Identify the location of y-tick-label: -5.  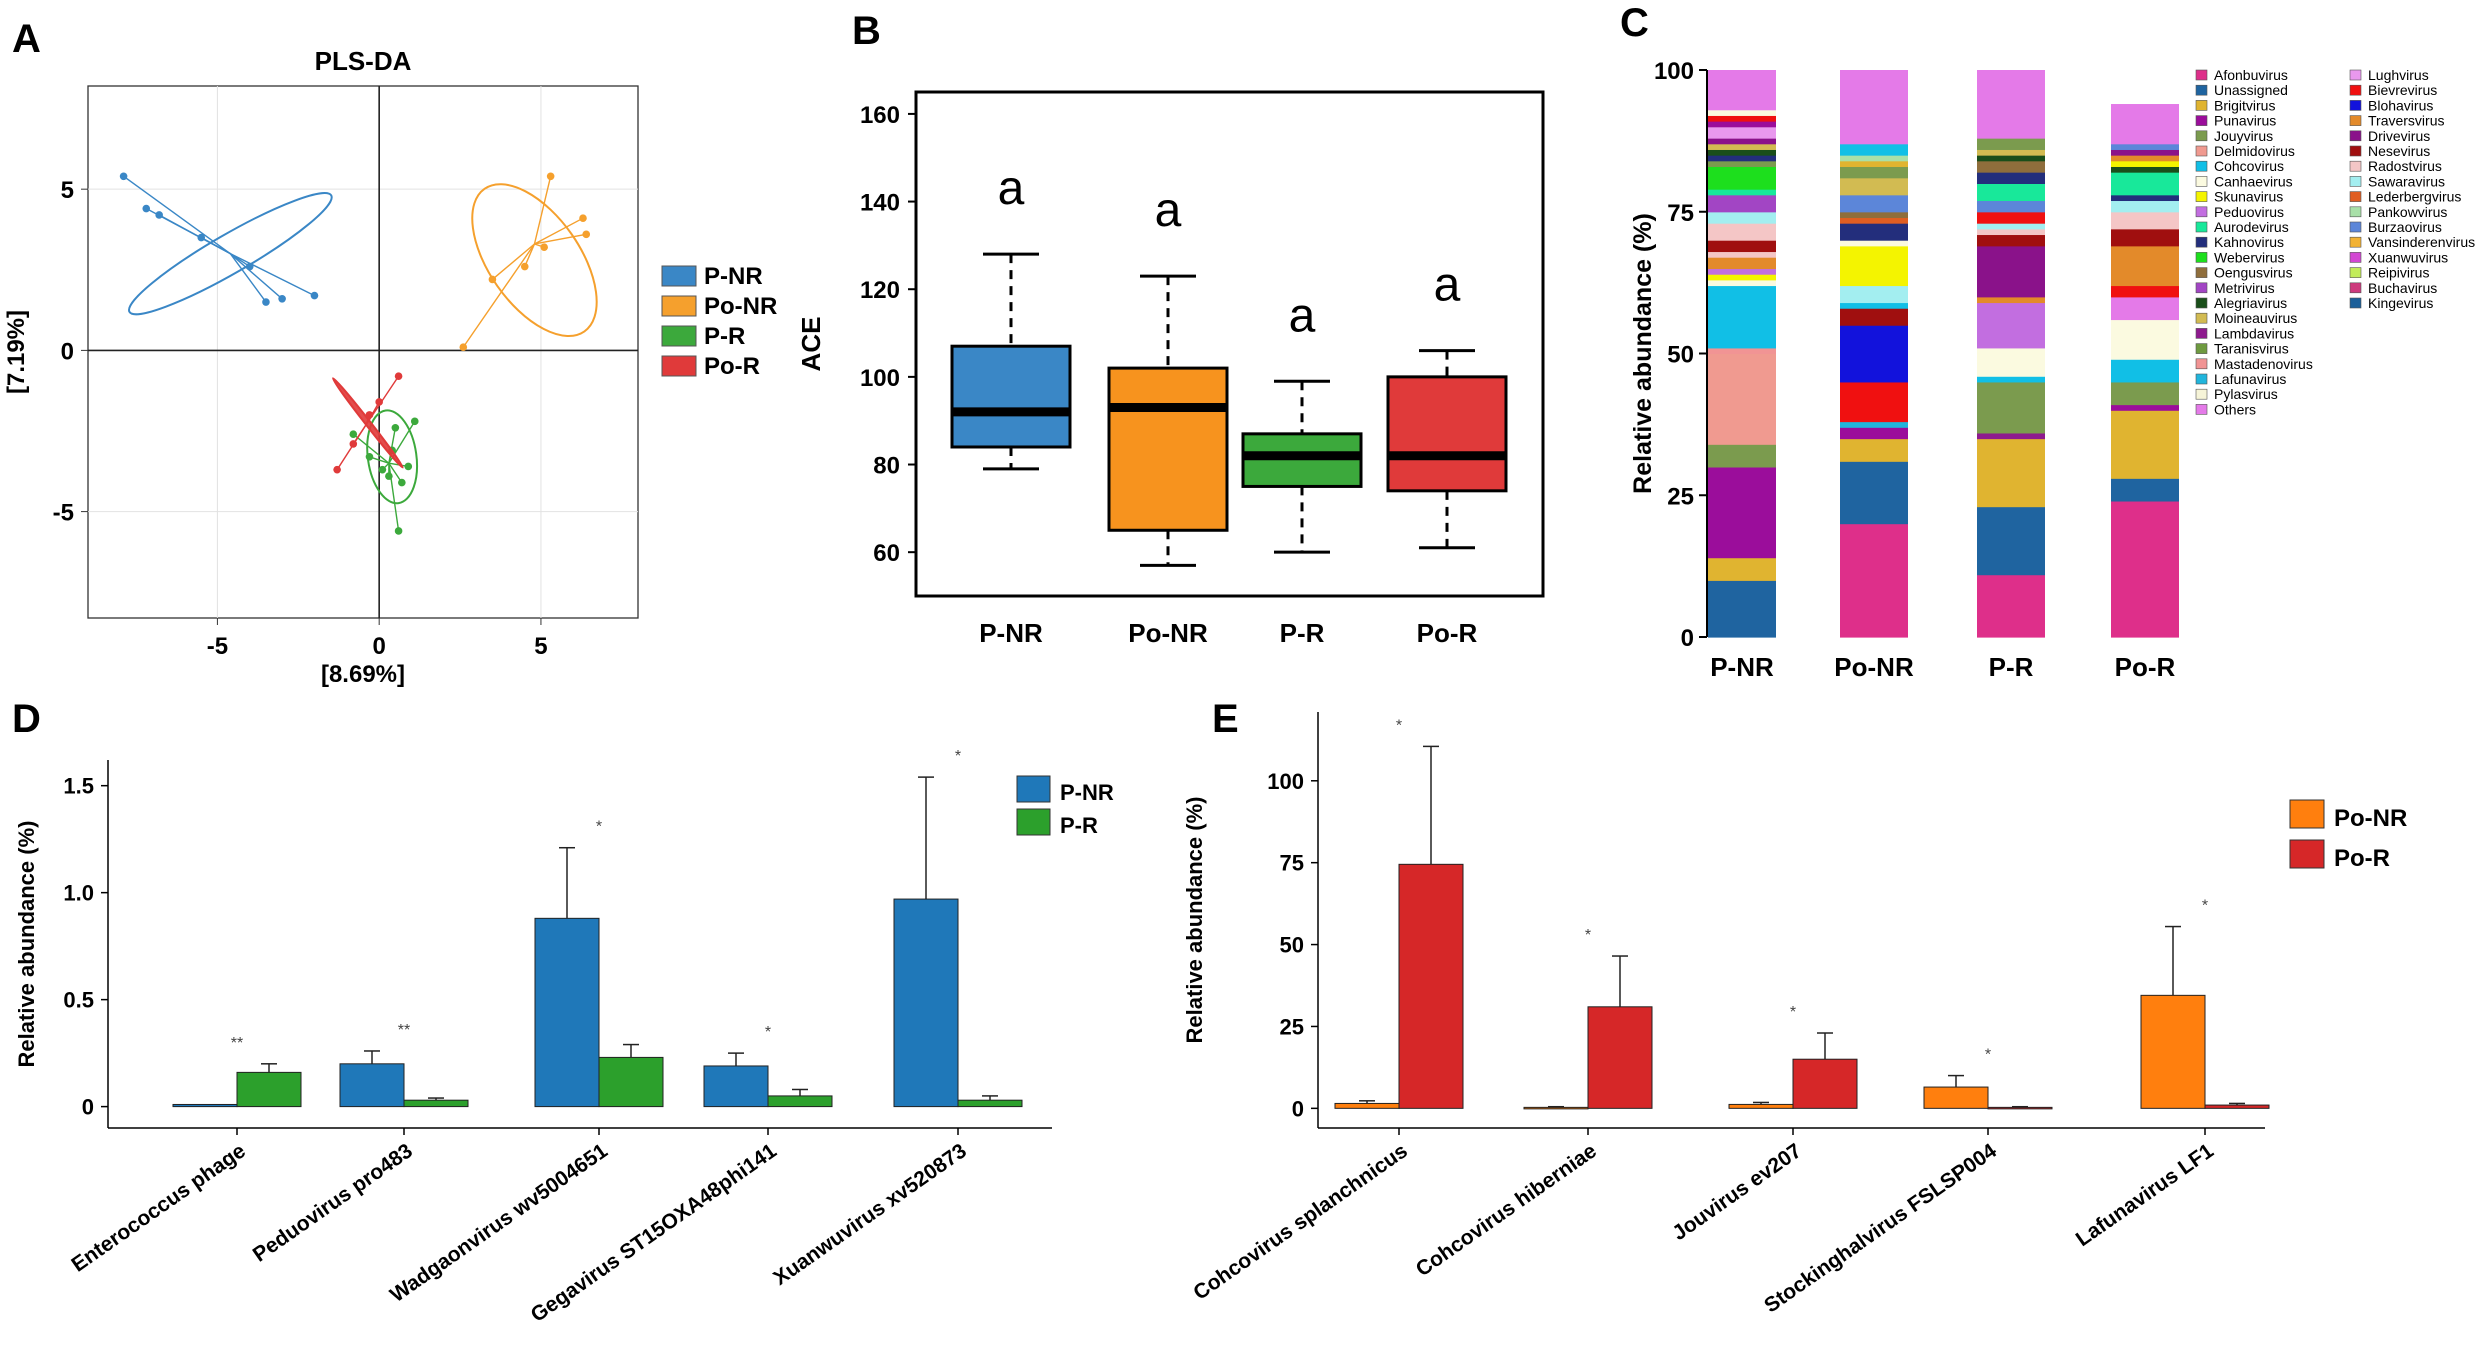
(63, 513).